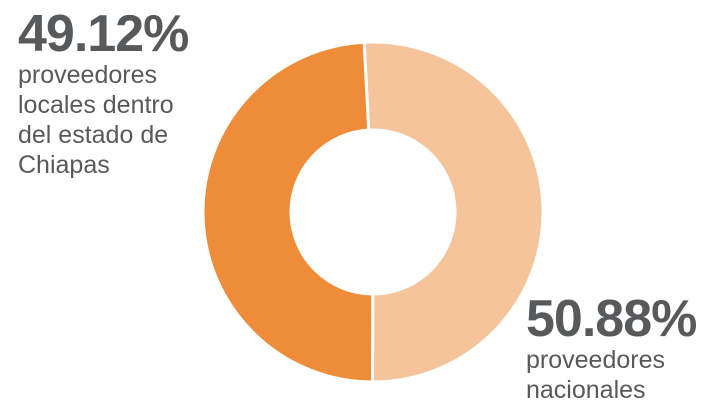 This screenshot has height=405, width=709. I want to click on national-suppliers-label: 50.88% proveedores nacionales, so click(611, 347).